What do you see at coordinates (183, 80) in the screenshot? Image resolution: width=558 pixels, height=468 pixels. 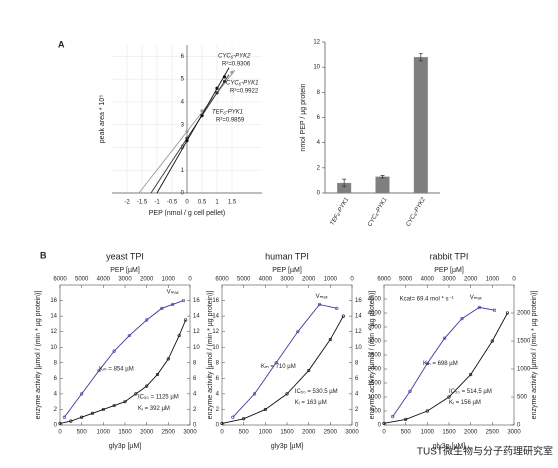 I see `y-tick-label: 5` at bounding box center [183, 80].